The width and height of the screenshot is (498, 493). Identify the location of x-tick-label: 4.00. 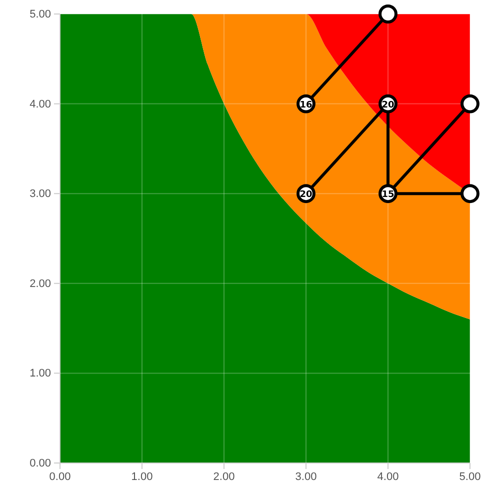
(388, 476).